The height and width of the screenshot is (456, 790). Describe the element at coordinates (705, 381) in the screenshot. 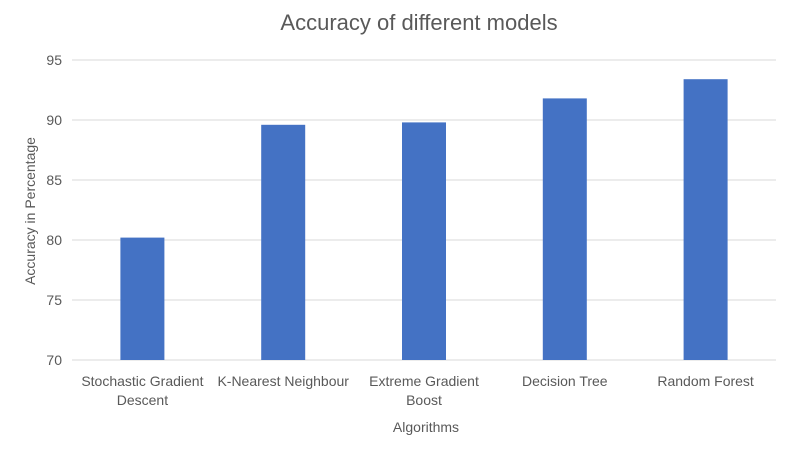

I see `x-tick-label: Random Forest` at that location.